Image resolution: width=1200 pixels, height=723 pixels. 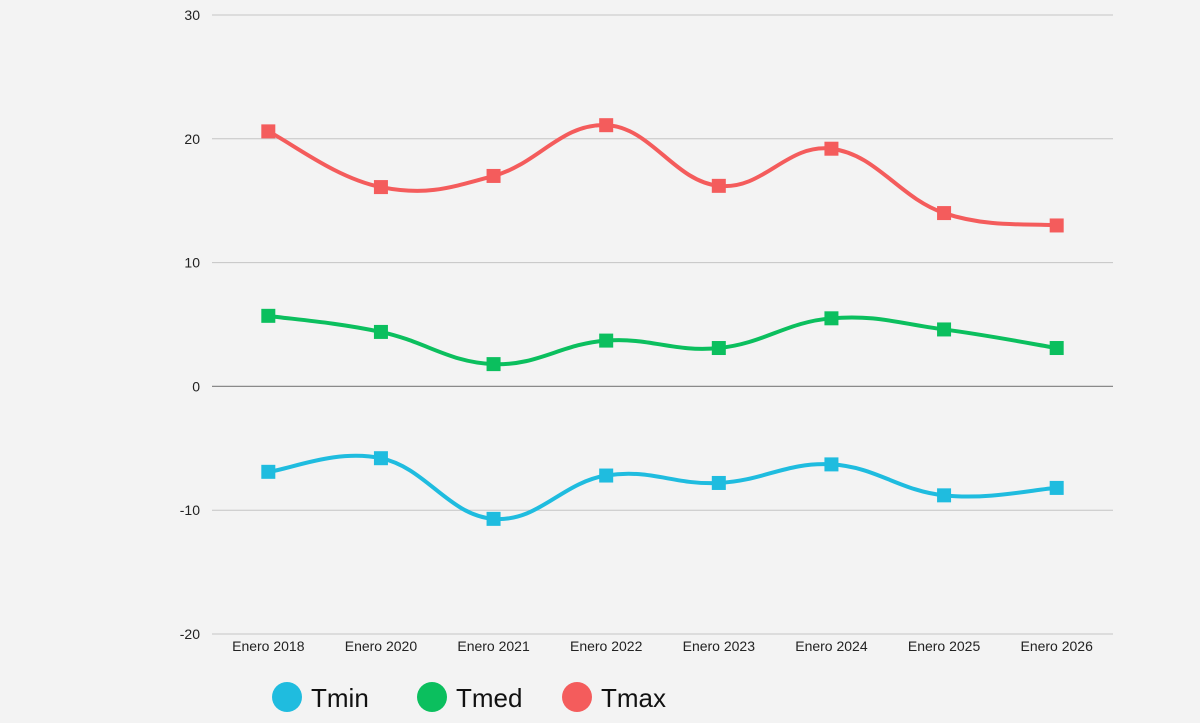 I want to click on legend-marker-tmed, so click(x=432, y=697).